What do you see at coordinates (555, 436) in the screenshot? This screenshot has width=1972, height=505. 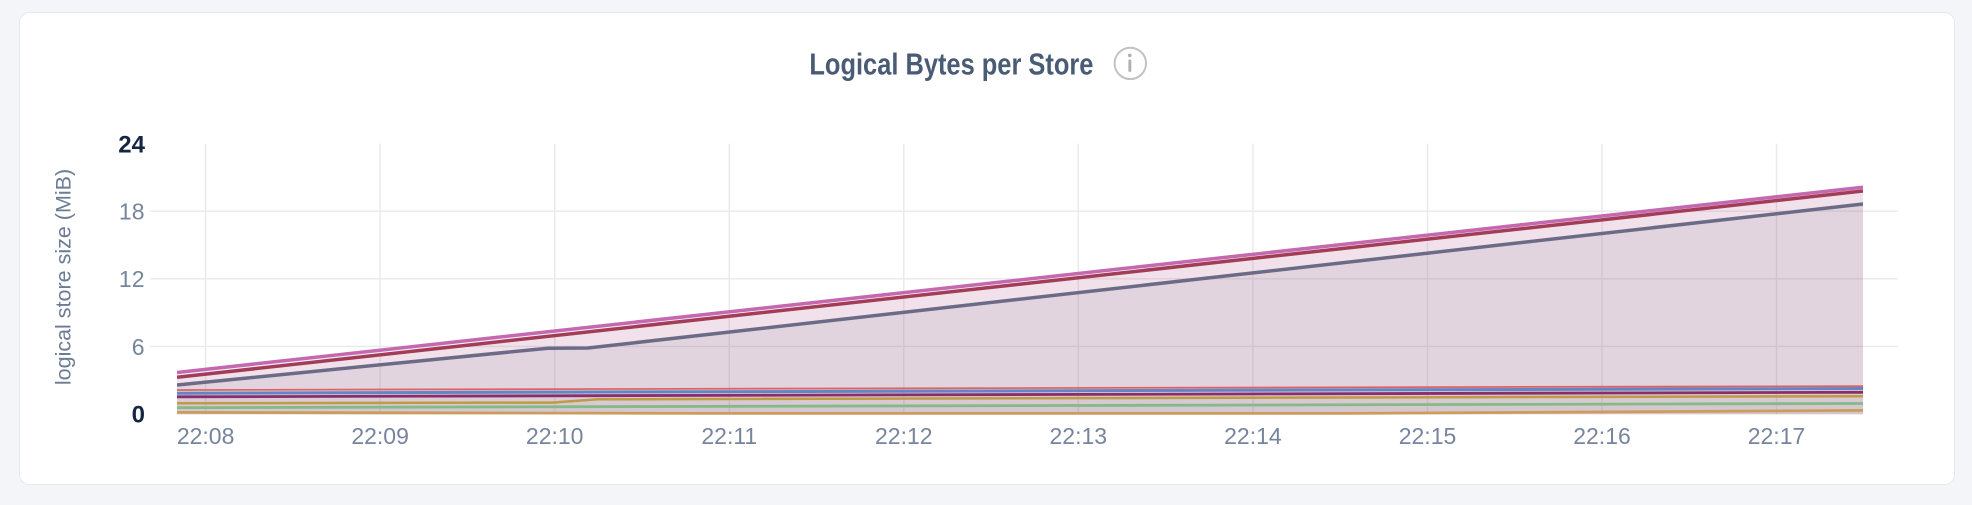 I see `svg-text: 22:10` at bounding box center [555, 436].